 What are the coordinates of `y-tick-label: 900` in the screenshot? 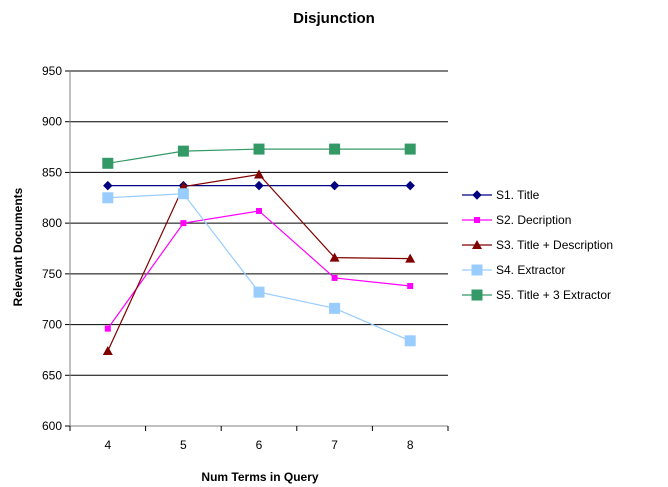 It's located at (52, 122).